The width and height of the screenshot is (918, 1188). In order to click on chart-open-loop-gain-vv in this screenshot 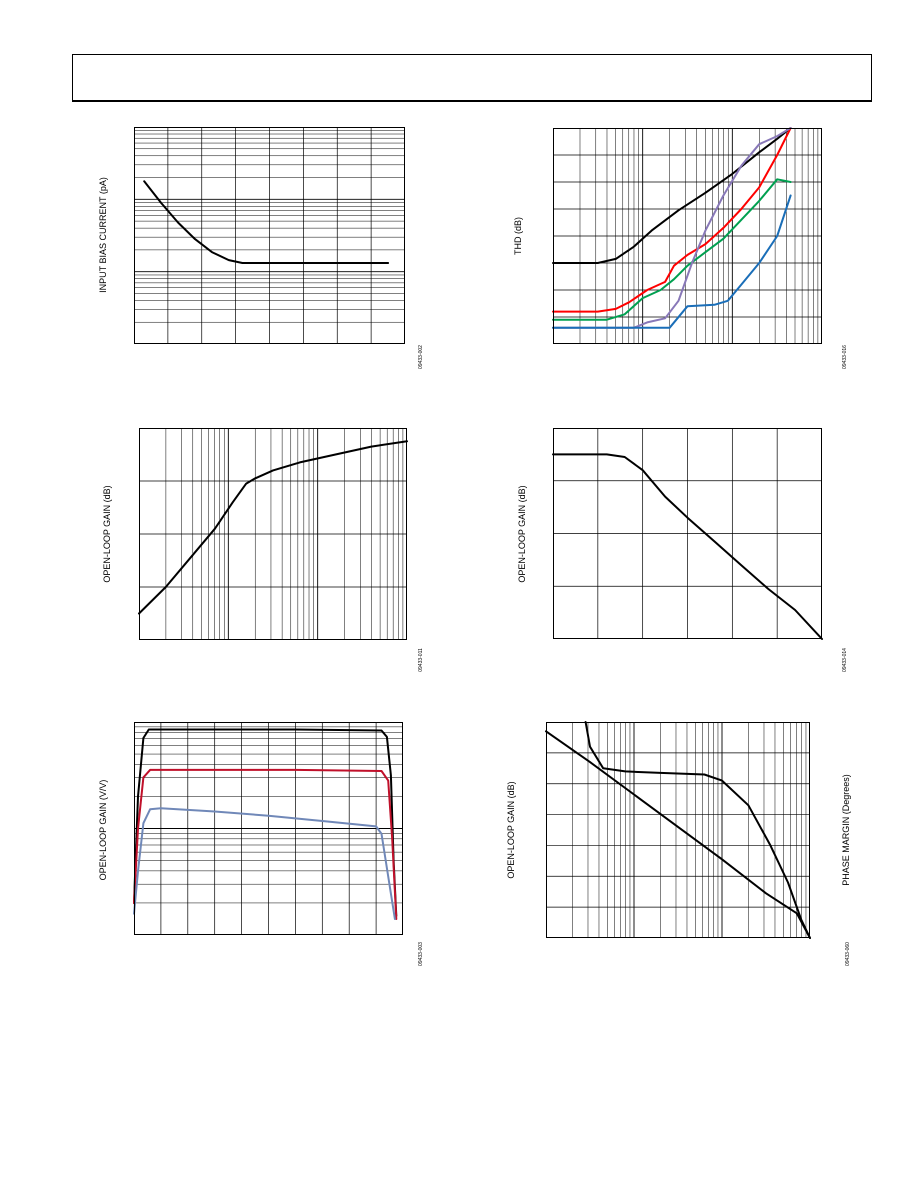, I will do `click(268, 828)`.